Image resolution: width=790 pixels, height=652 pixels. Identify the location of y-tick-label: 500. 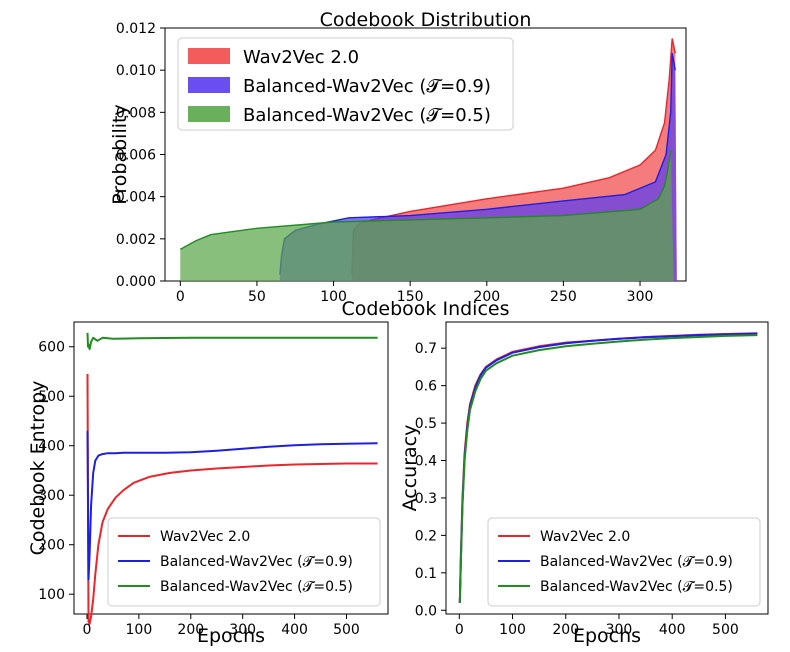
(51, 397).